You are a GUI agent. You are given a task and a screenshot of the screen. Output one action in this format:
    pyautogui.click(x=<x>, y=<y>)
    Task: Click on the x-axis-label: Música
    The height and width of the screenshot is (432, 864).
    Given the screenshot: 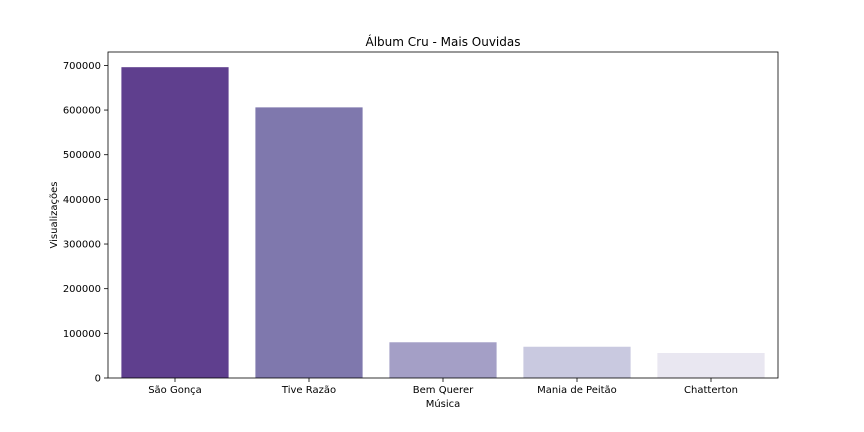 What is the action you would take?
    pyautogui.click(x=443, y=404)
    